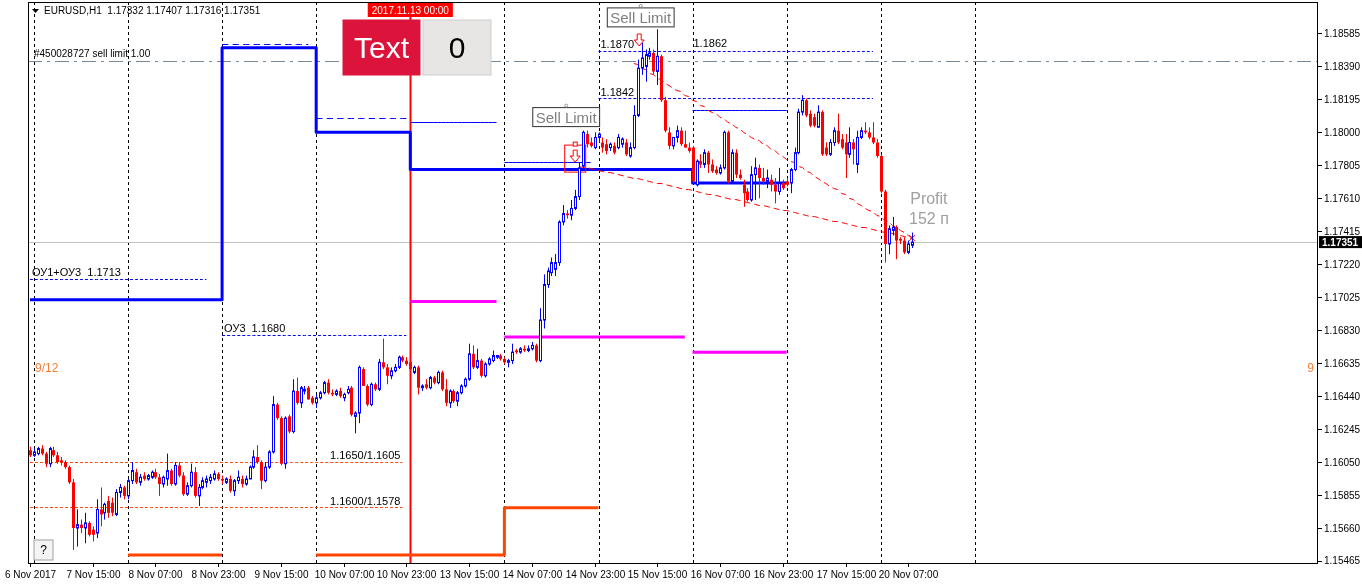 This screenshot has height=585, width=1362. Describe the element at coordinates (410, 10) in the screenshot. I see `x-tick-label: 2017.11.13 00:00` at that location.